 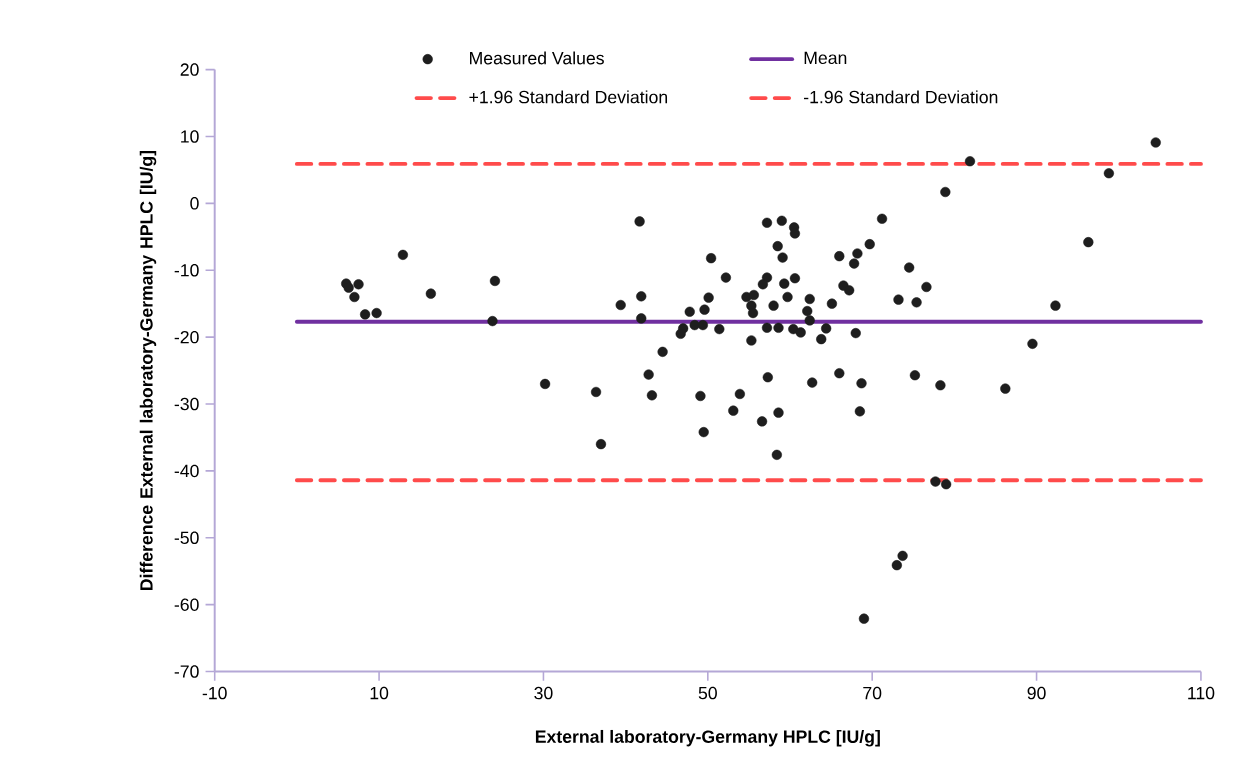 What do you see at coordinates (537, 58) in the screenshot?
I see `legend-label: Measured Values` at bounding box center [537, 58].